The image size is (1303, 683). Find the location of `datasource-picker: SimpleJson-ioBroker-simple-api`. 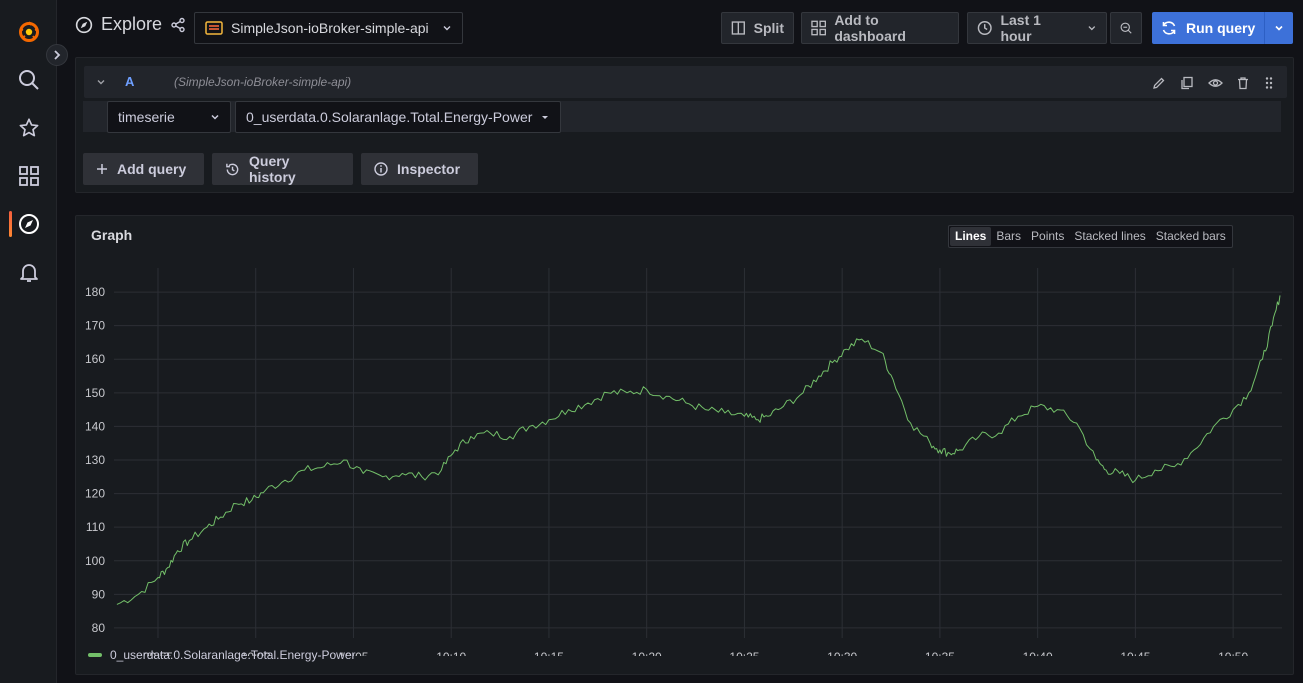

datasource-picker: SimpleJson-ioBroker-simple-api is located at coordinates (328, 28).